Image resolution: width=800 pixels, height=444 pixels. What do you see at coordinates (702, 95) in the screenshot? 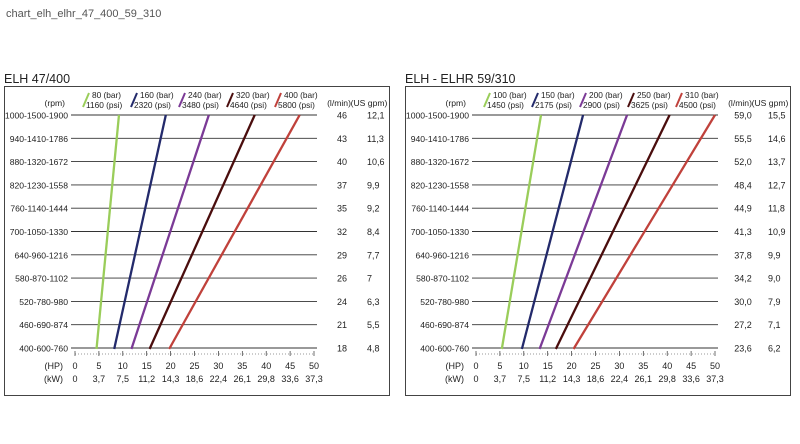
I see `legend-bar-label: 310 (bar)` at bounding box center [702, 95].